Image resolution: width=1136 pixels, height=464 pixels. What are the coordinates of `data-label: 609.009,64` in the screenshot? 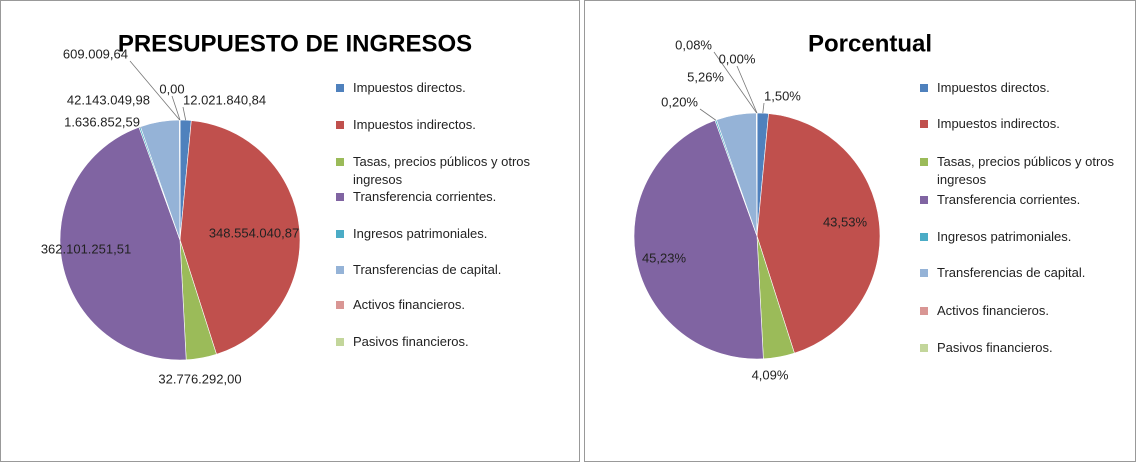 It's located at (95, 53).